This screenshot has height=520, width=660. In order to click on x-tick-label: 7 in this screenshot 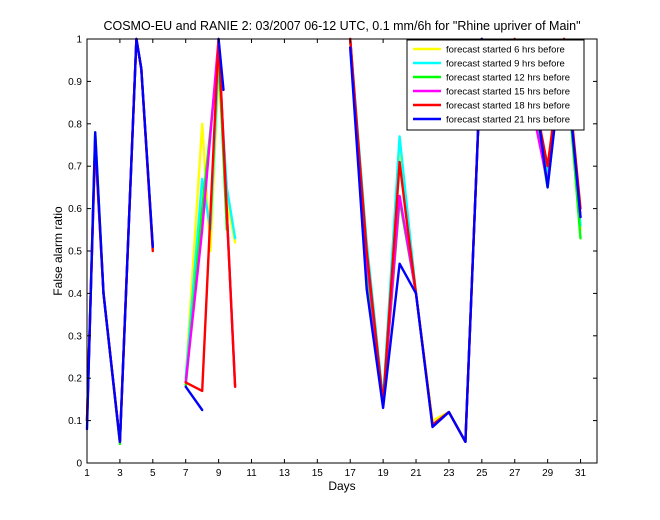, I will do `click(186, 473)`.